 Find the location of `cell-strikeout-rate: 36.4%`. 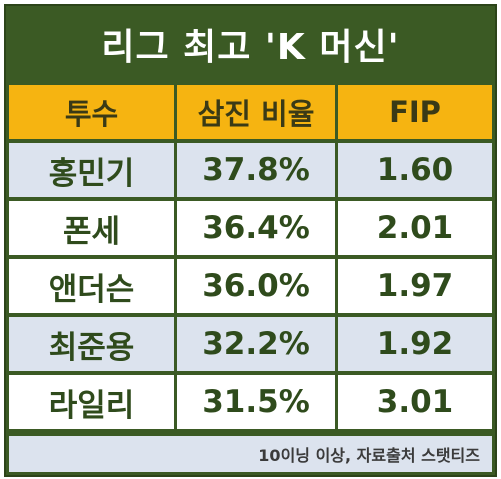

cell-strikeout-rate: 36.4% is located at coordinates (256, 228).